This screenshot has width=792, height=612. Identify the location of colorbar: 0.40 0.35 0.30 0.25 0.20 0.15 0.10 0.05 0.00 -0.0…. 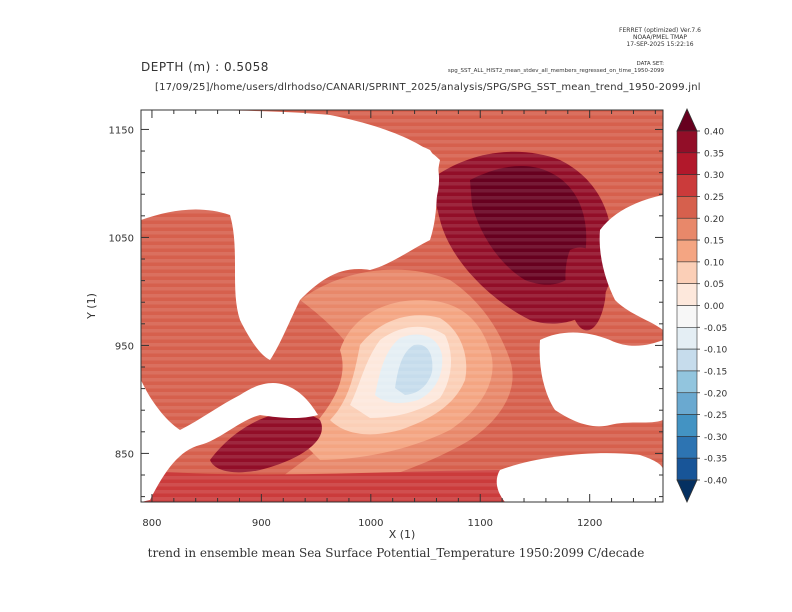
(702, 305).